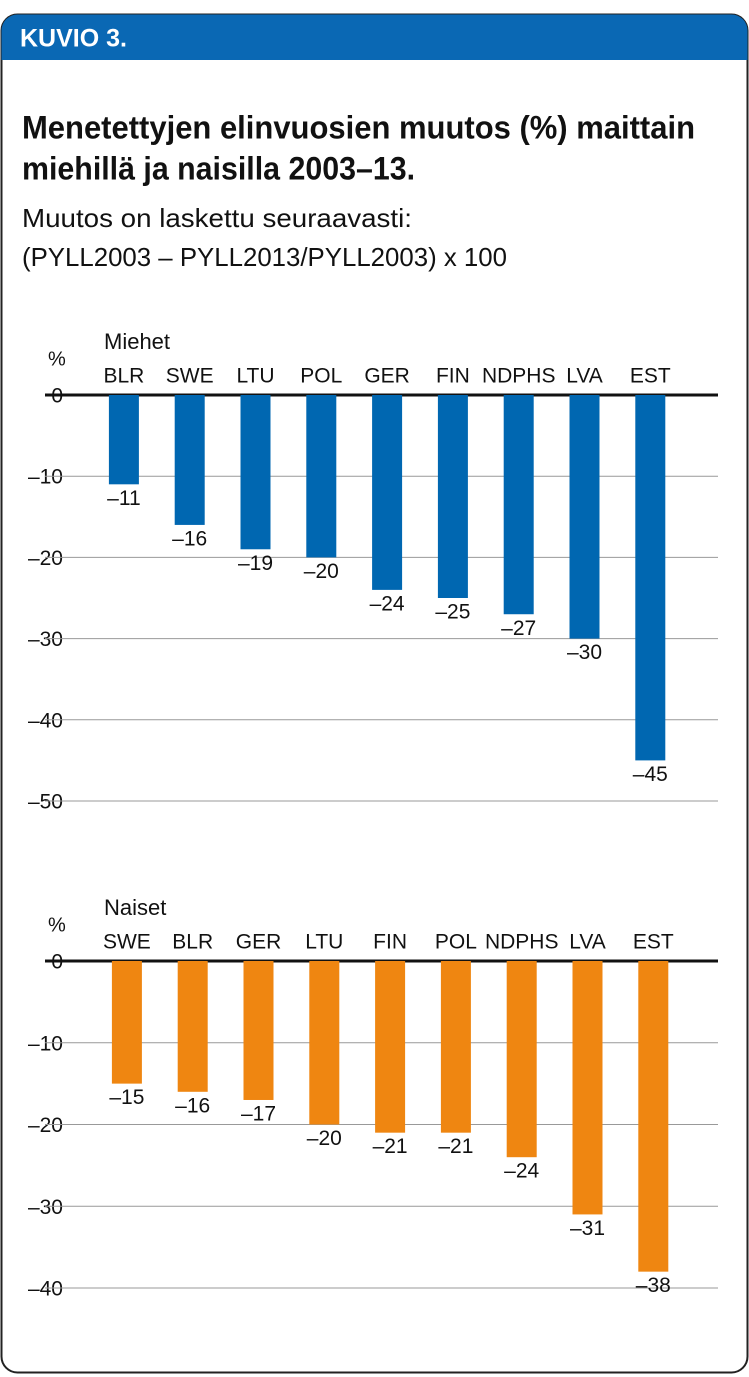 Image resolution: width=749 pixels, height=1377 pixels. Describe the element at coordinates (45, 802) in the screenshot. I see `y-tick-label: –50` at that location.